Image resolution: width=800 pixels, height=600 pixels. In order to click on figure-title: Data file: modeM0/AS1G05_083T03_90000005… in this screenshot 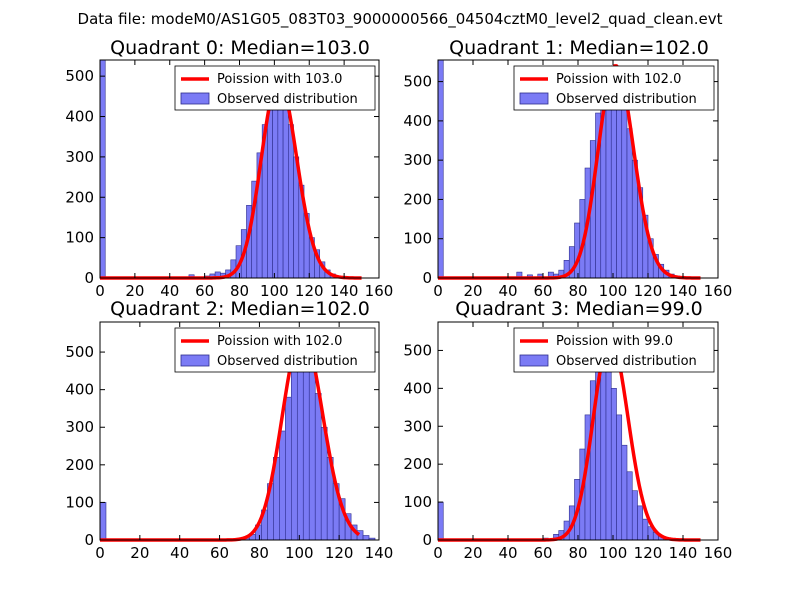, I will do `click(400, 19)`.